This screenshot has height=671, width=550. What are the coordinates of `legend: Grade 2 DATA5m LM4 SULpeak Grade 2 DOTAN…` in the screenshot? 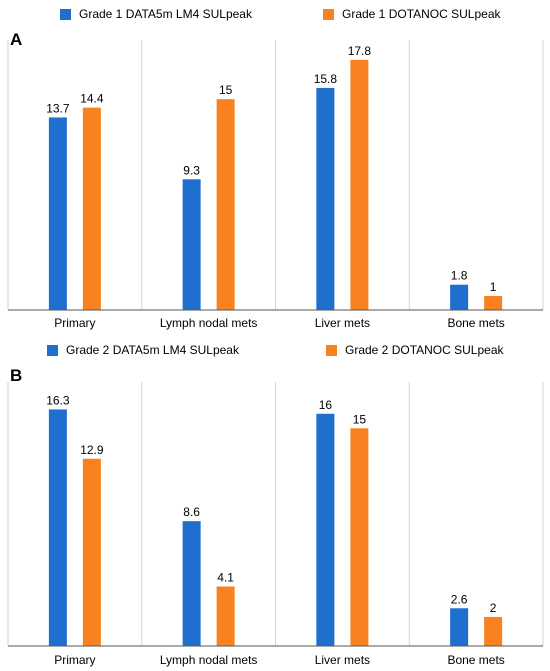 It's located at (275, 351).